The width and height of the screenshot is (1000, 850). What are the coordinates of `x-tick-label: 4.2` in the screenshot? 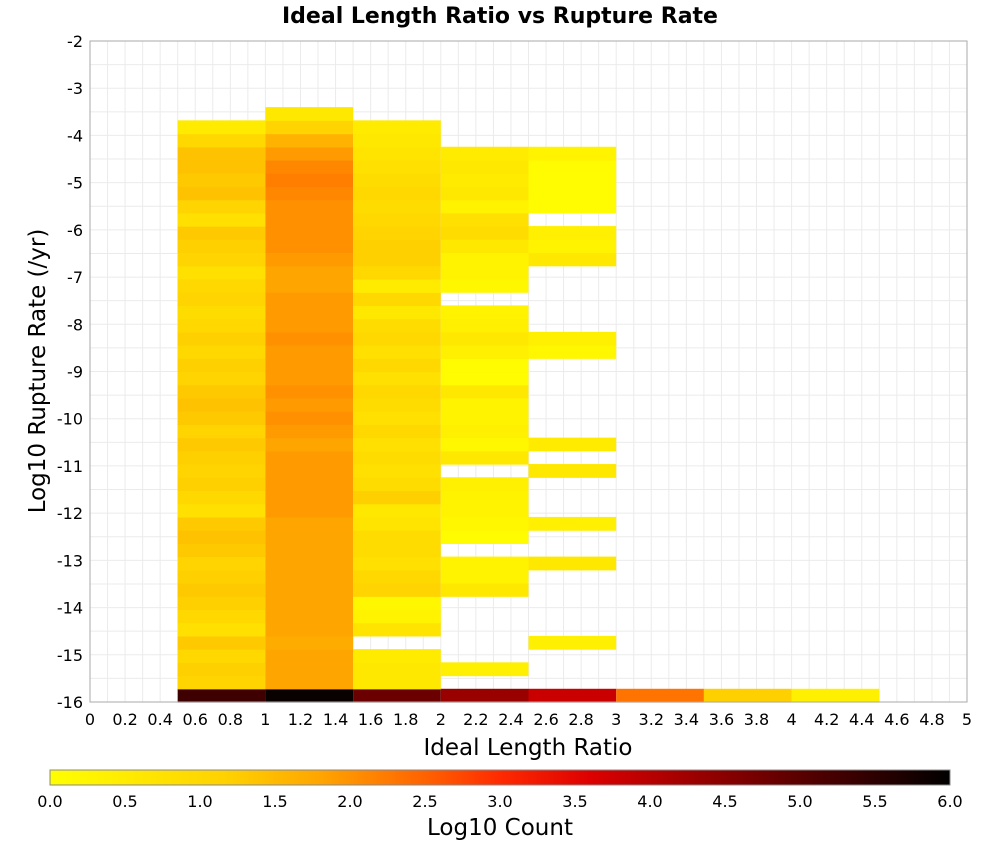 It's located at (826, 719).